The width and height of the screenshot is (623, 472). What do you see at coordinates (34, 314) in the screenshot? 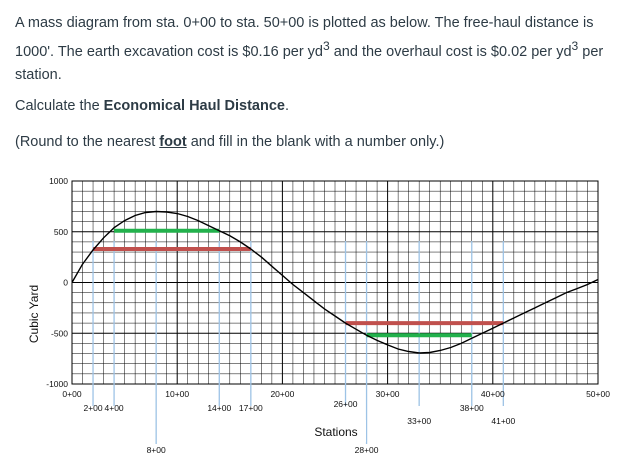
I see `y-axis-label: Cubic Yard` at bounding box center [34, 314].